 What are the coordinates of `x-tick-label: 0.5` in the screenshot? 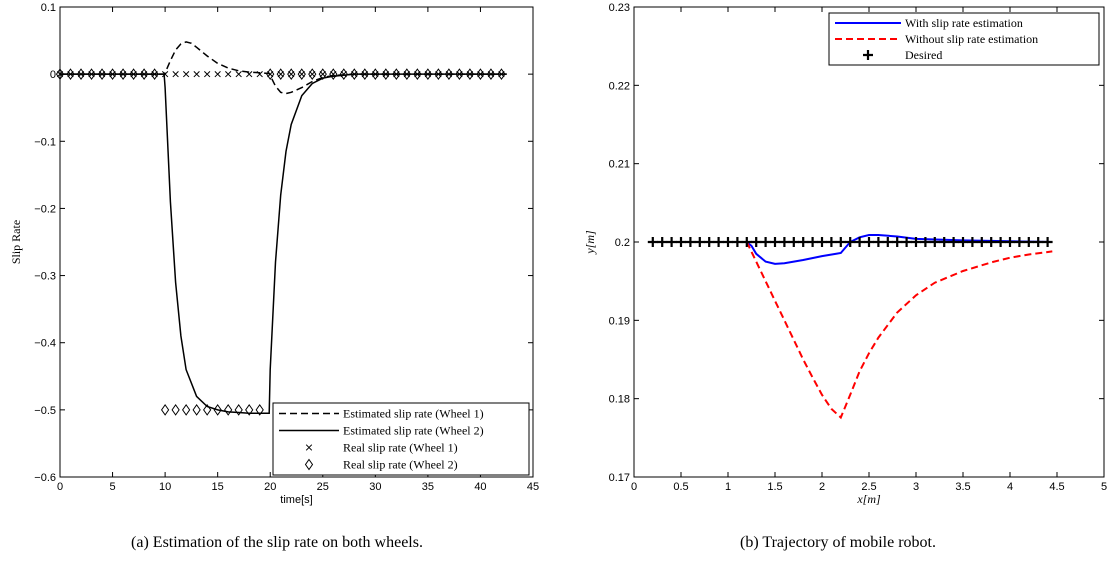 It's located at (680, 487).